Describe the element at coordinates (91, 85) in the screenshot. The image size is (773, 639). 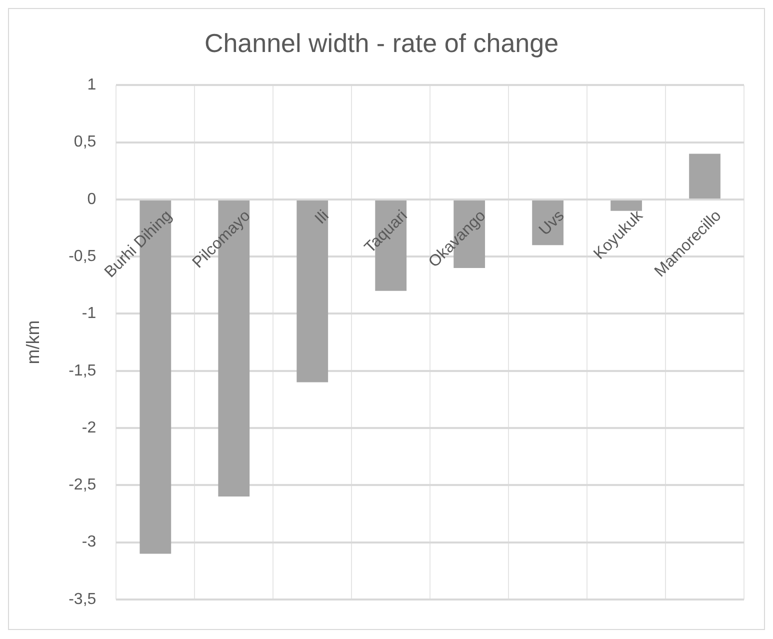
I see `y-tick-label: 1` at that location.